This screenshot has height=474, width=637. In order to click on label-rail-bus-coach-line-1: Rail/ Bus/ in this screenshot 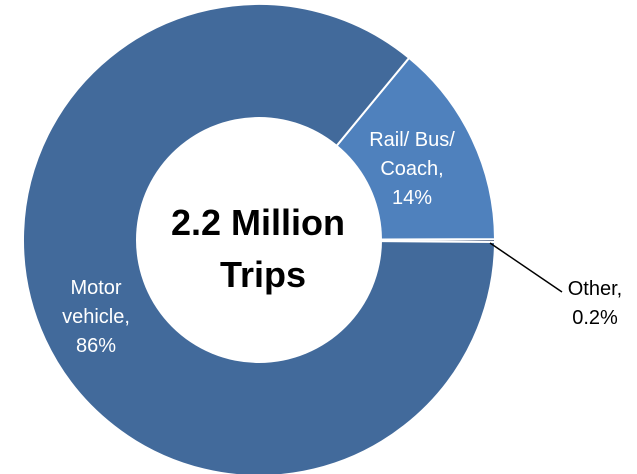, I will do `click(412, 140)`.